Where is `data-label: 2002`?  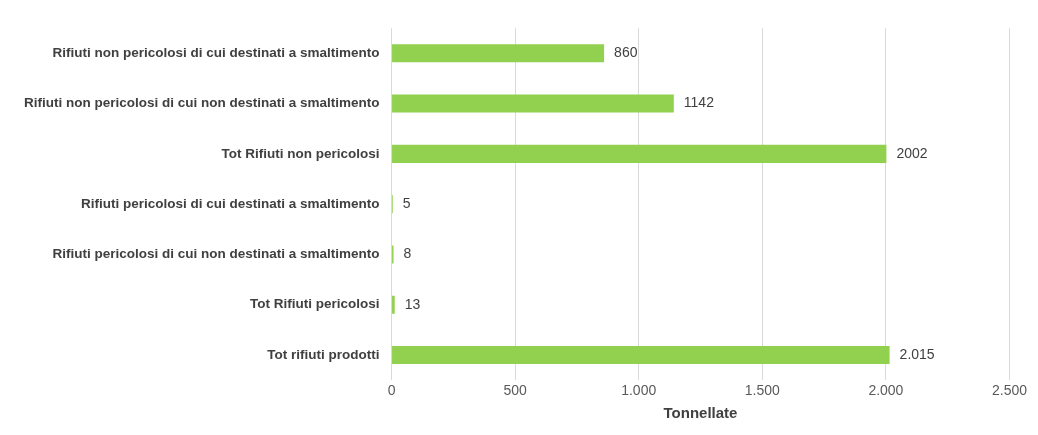 data-label: 2002 is located at coordinates (912, 152).